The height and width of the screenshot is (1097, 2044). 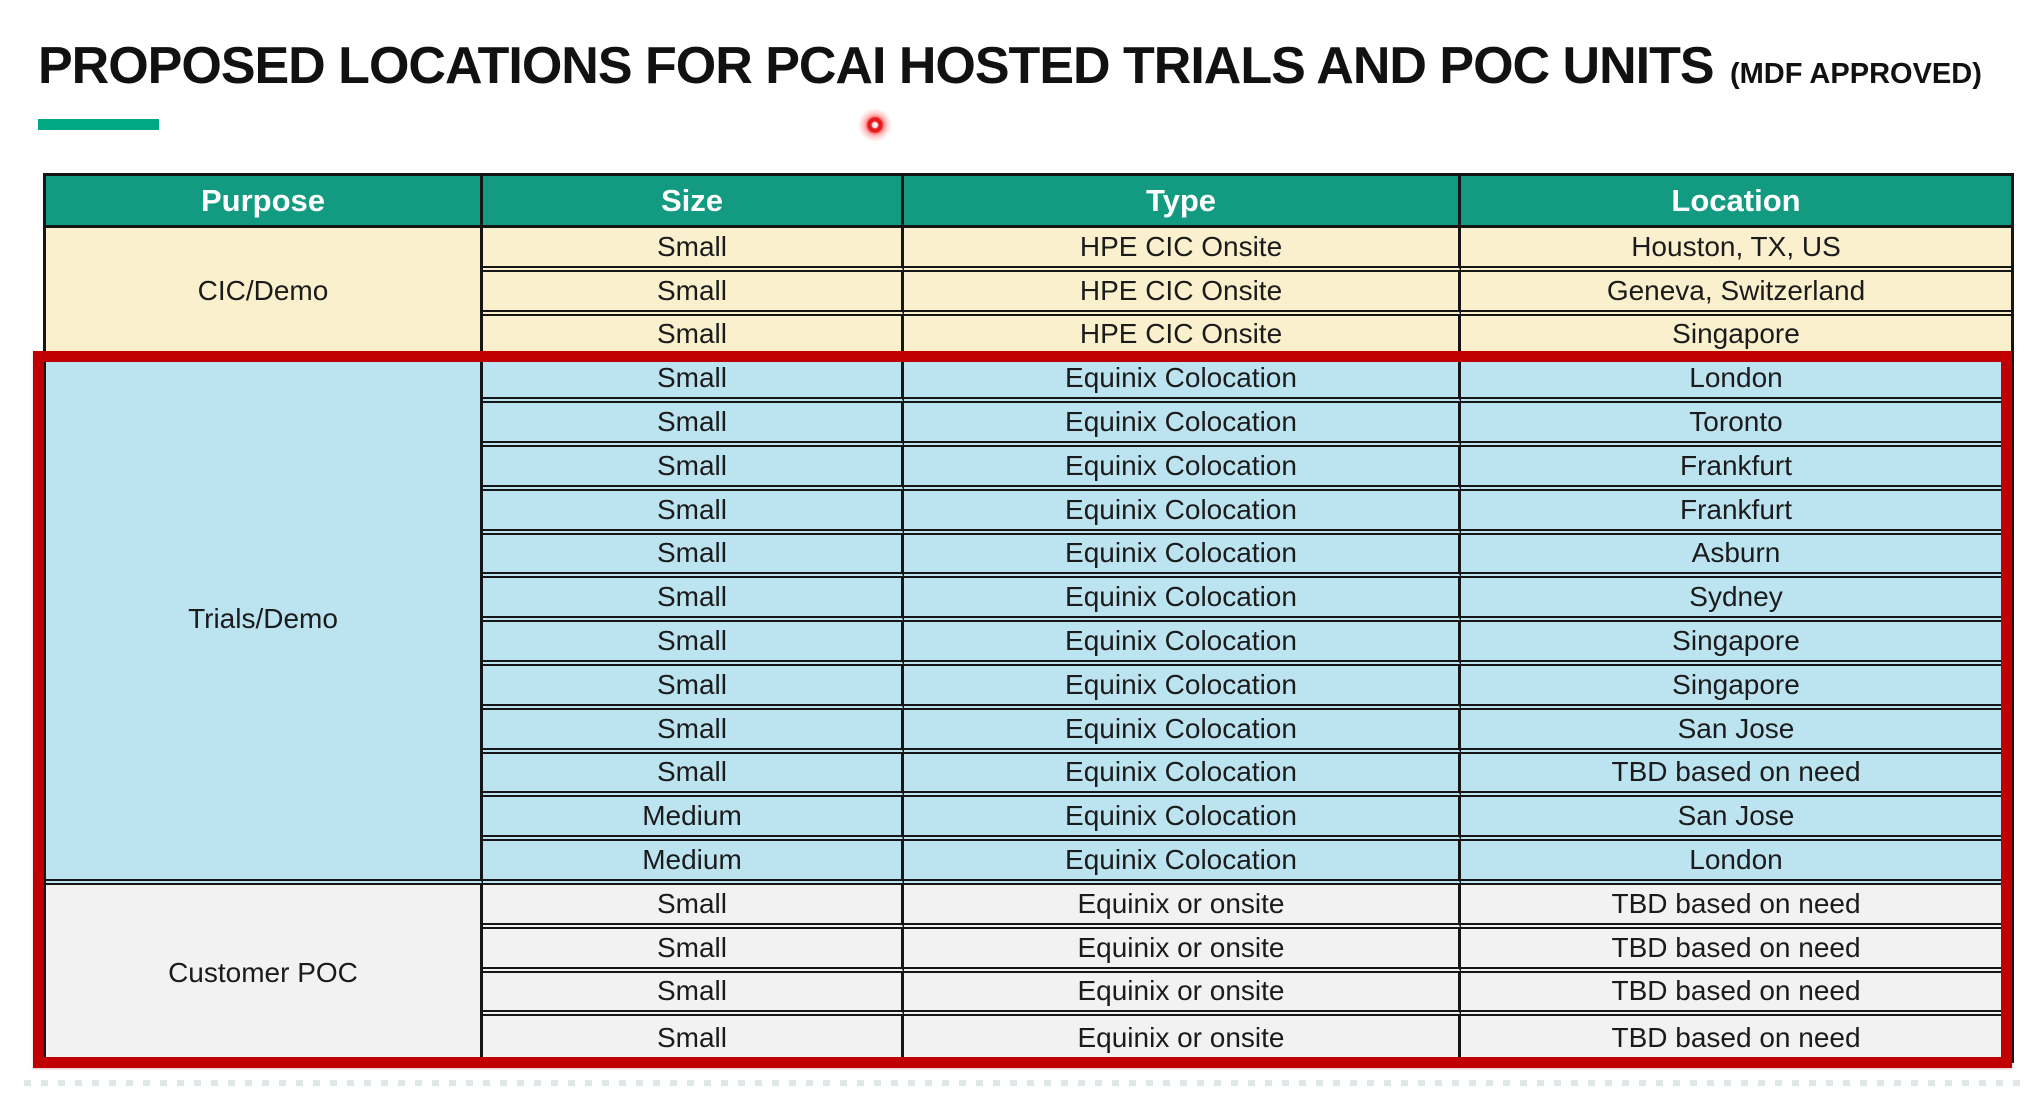 What do you see at coordinates (1736, 425) in the screenshot?
I see `location-cell: Toronto` at bounding box center [1736, 425].